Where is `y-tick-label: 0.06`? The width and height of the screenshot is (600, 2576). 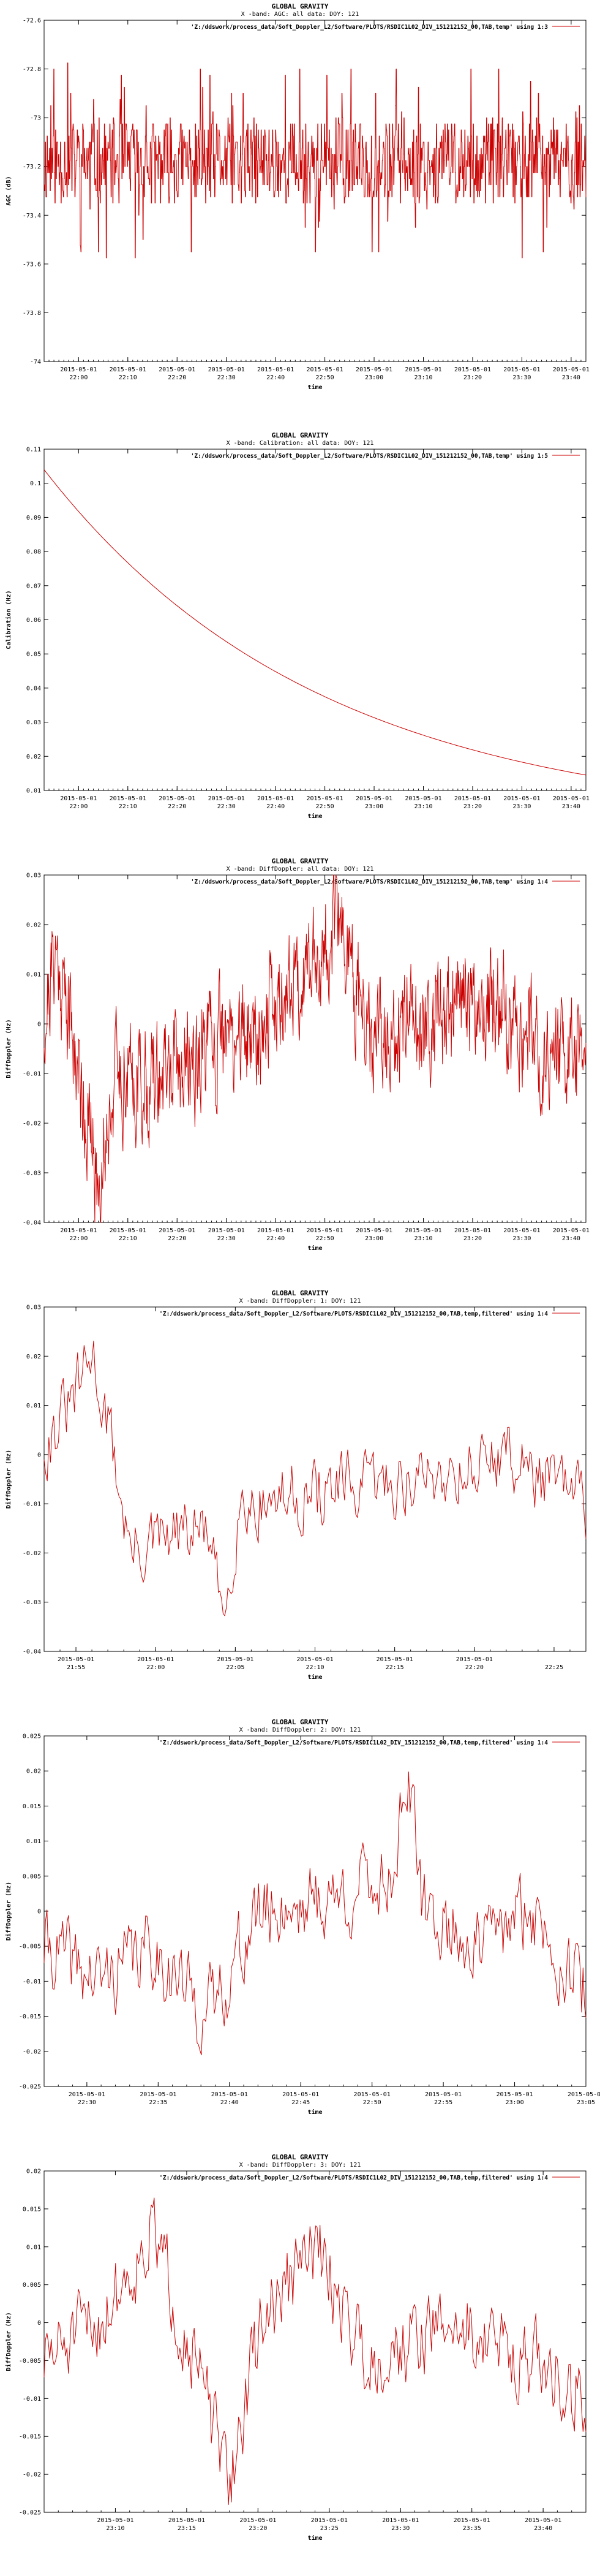
y-tick-label: 0.06 is located at coordinates (33, 620).